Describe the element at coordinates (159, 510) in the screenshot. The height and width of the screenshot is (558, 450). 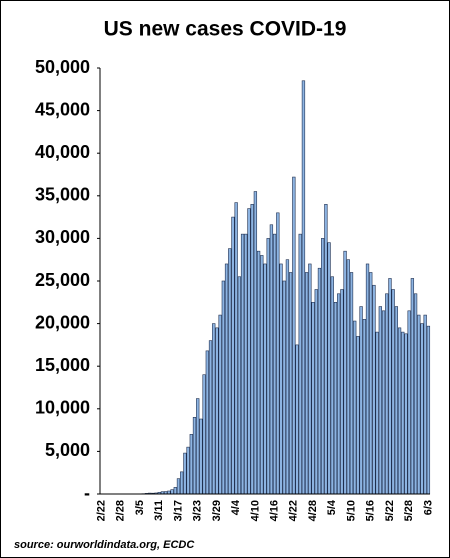
I see `x-tick-label: 3/11` at that location.